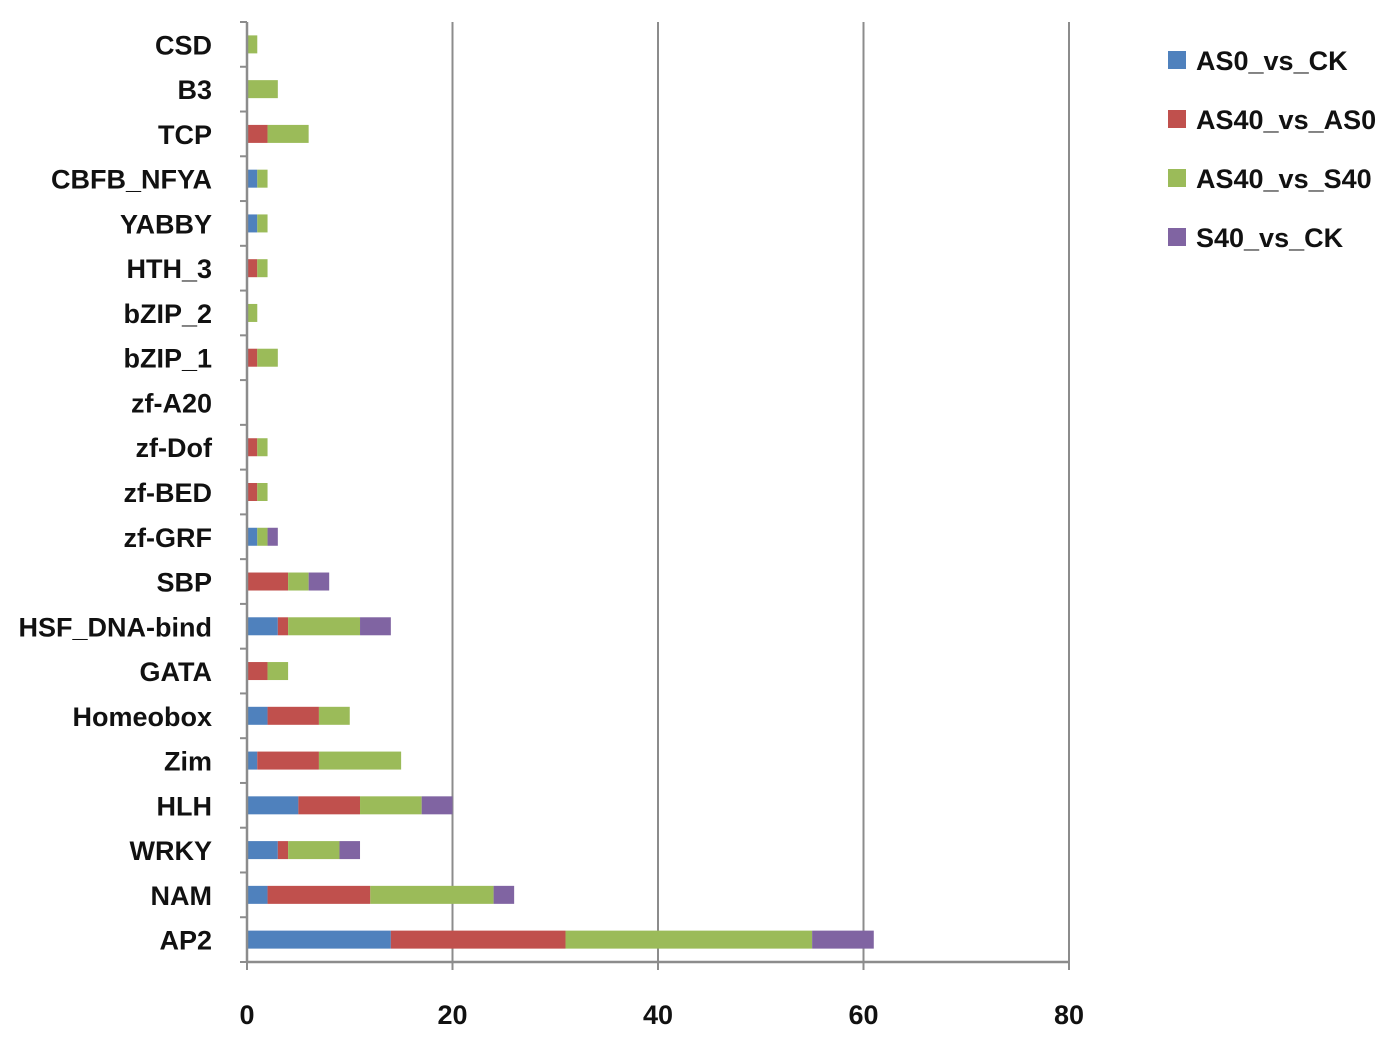 Image resolution: width=1388 pixels, height=1049 pixels. I want to click on category-label: GATA, so click(176, 672).